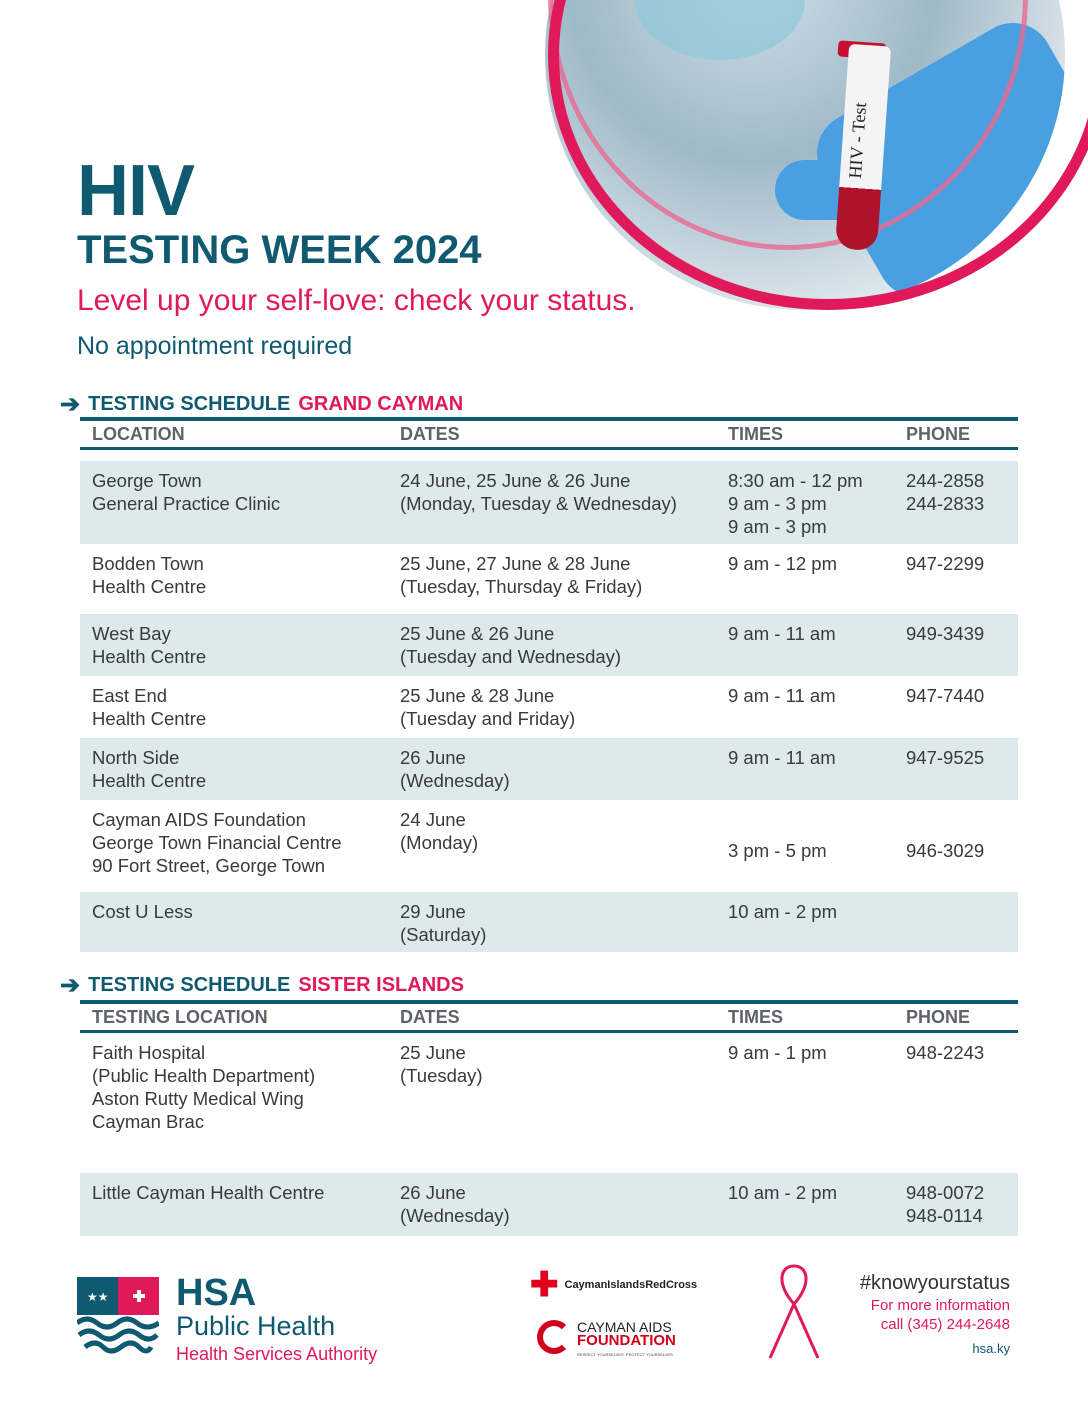 This screenshot has height=1408, width=1088. What do you see at coordinates (515, 563) in the screenshot?
I see `dates-line: 25 June, 27 June & 28 June` at bounding box center [515, 563].